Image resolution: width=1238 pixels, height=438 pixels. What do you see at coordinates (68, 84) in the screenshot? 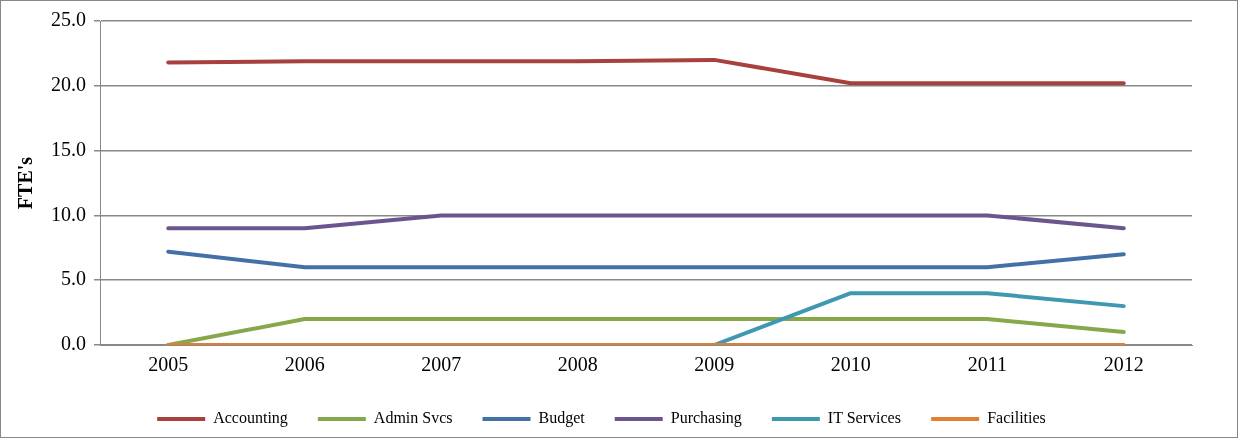
I see `y-tick-label: 20.0` at bounding box center [68, 84].